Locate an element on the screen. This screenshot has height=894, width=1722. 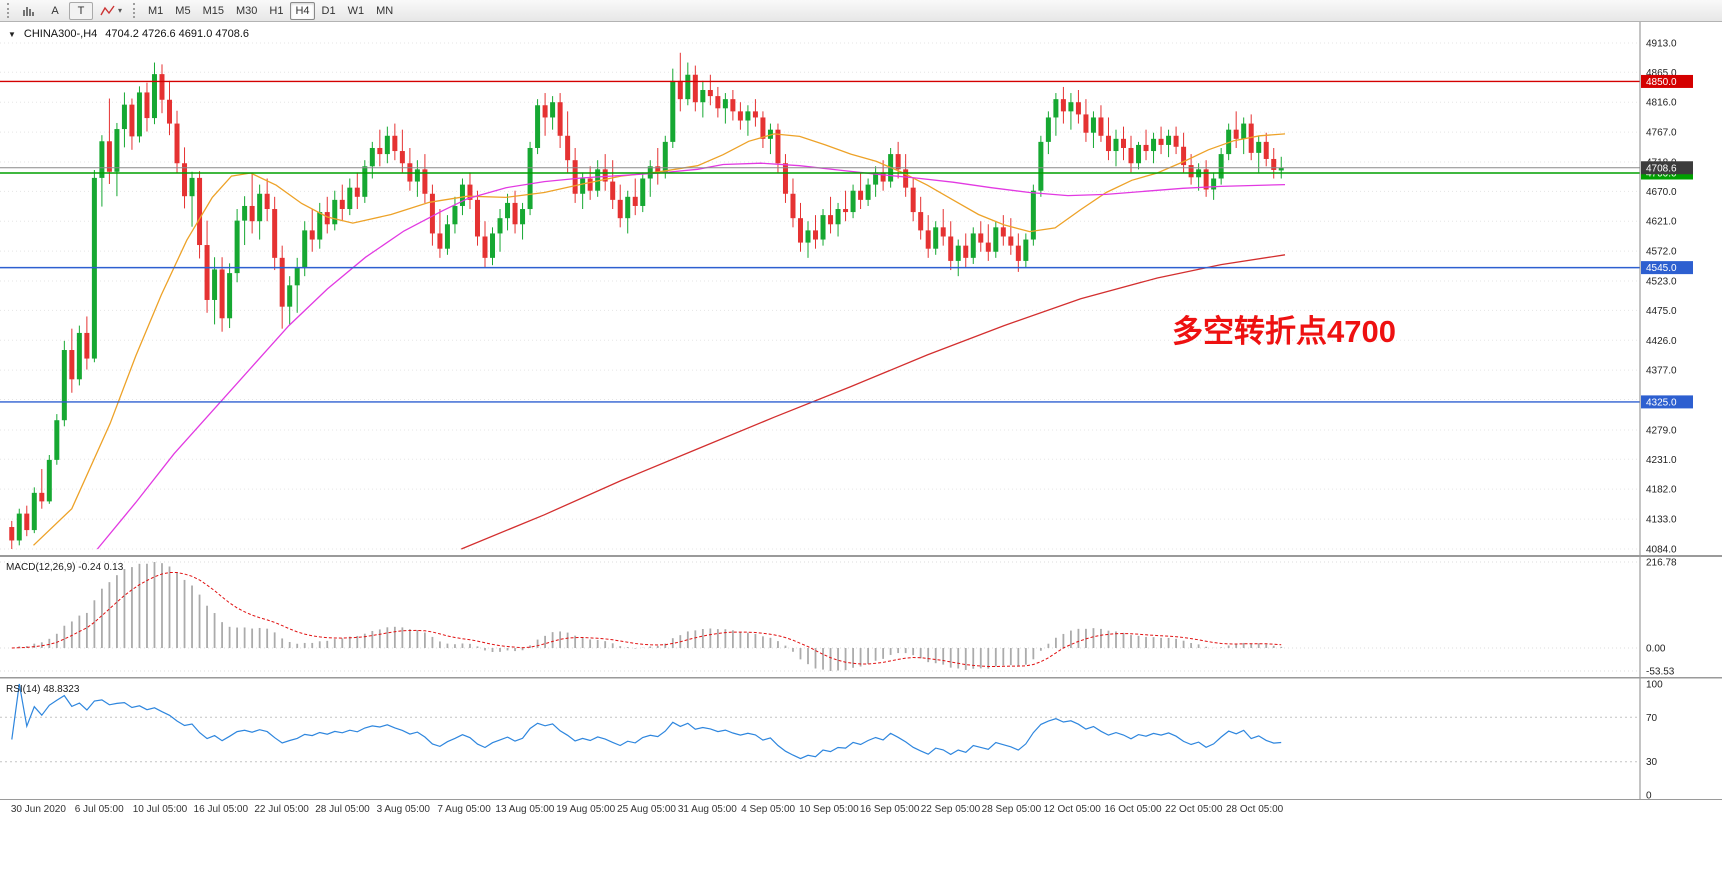
rsi-tick-label: 0 is located at coordinates (1649, 796).